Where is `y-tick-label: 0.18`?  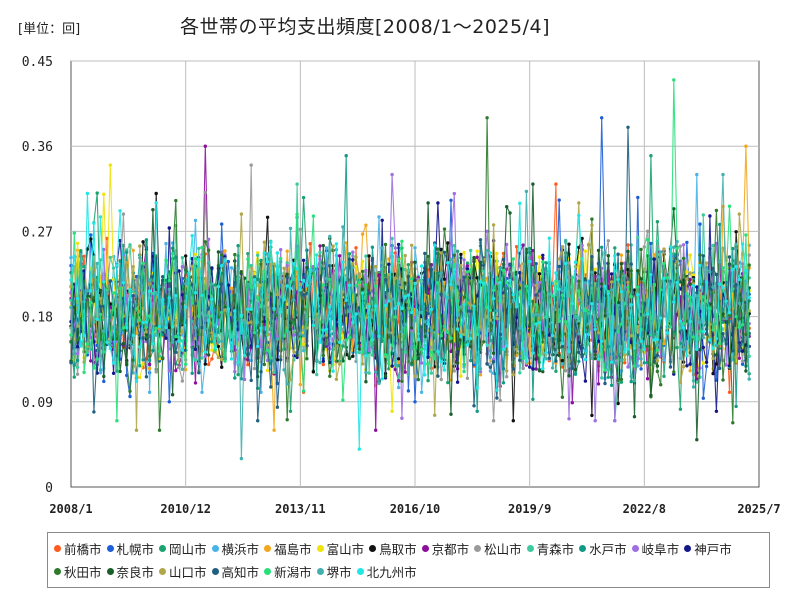
y-tick-label: 0.18 is located at coordinates (37, 318).